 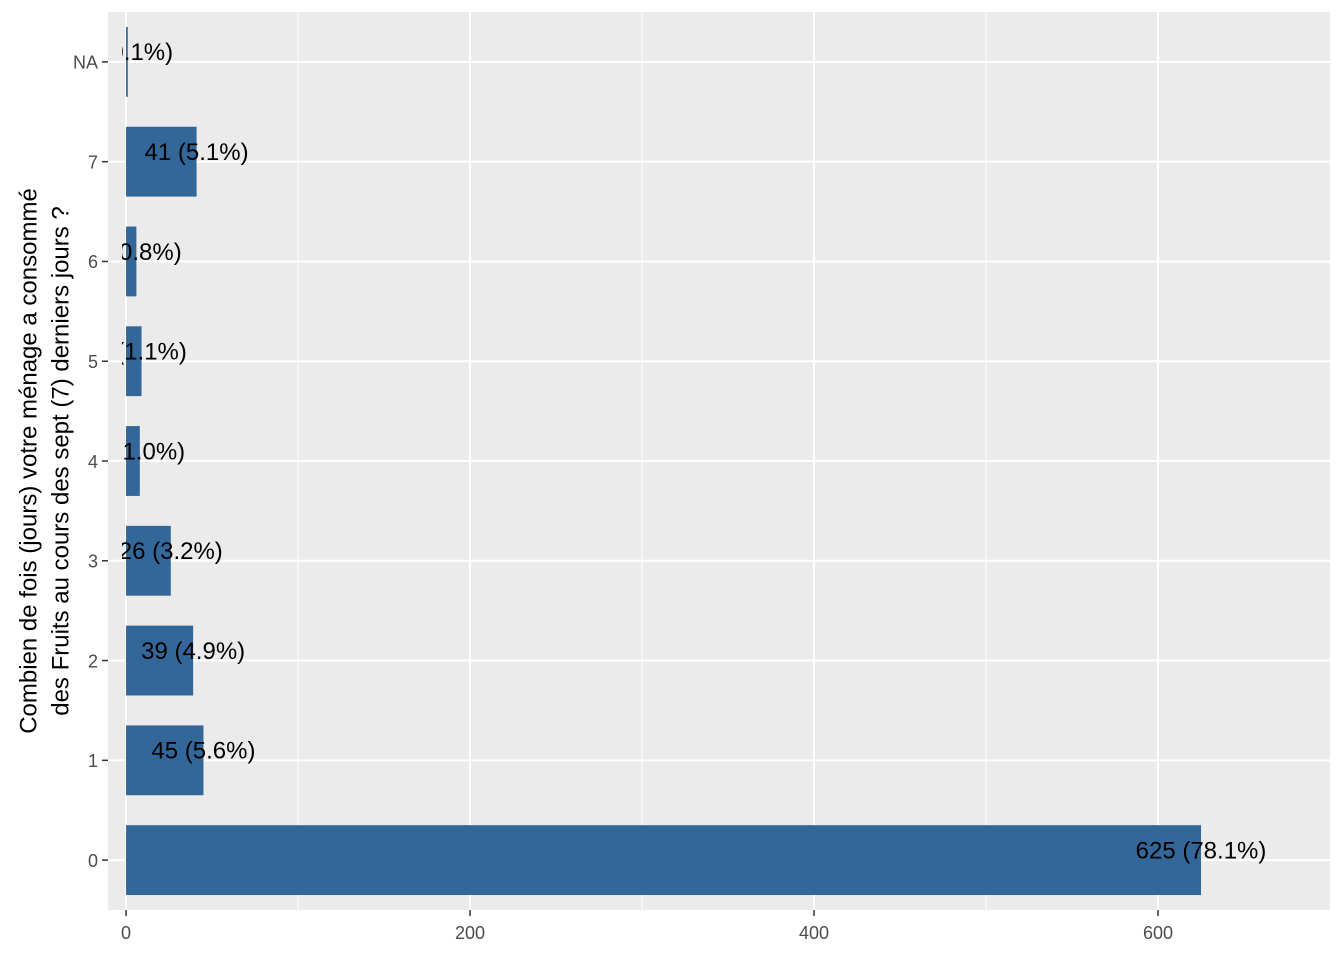 I want to click on value-label: 6 (0.8%), so click(x=136, y=252).